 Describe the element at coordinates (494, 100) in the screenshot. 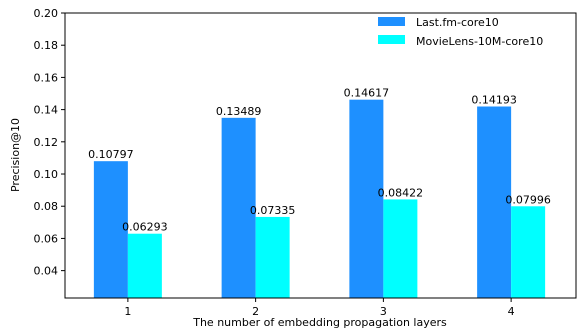

I see `data-label-last-fm-4: 0.14193` at that location.